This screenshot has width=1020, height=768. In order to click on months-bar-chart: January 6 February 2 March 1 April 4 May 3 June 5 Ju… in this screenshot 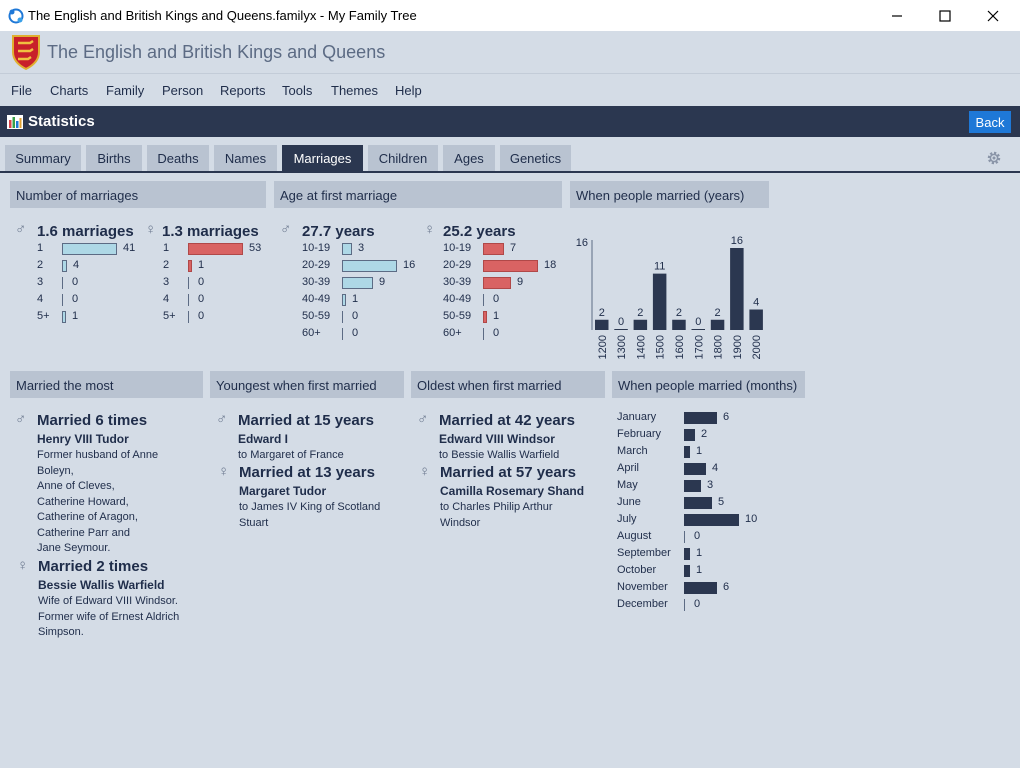, I will do `click(712, 513)`.